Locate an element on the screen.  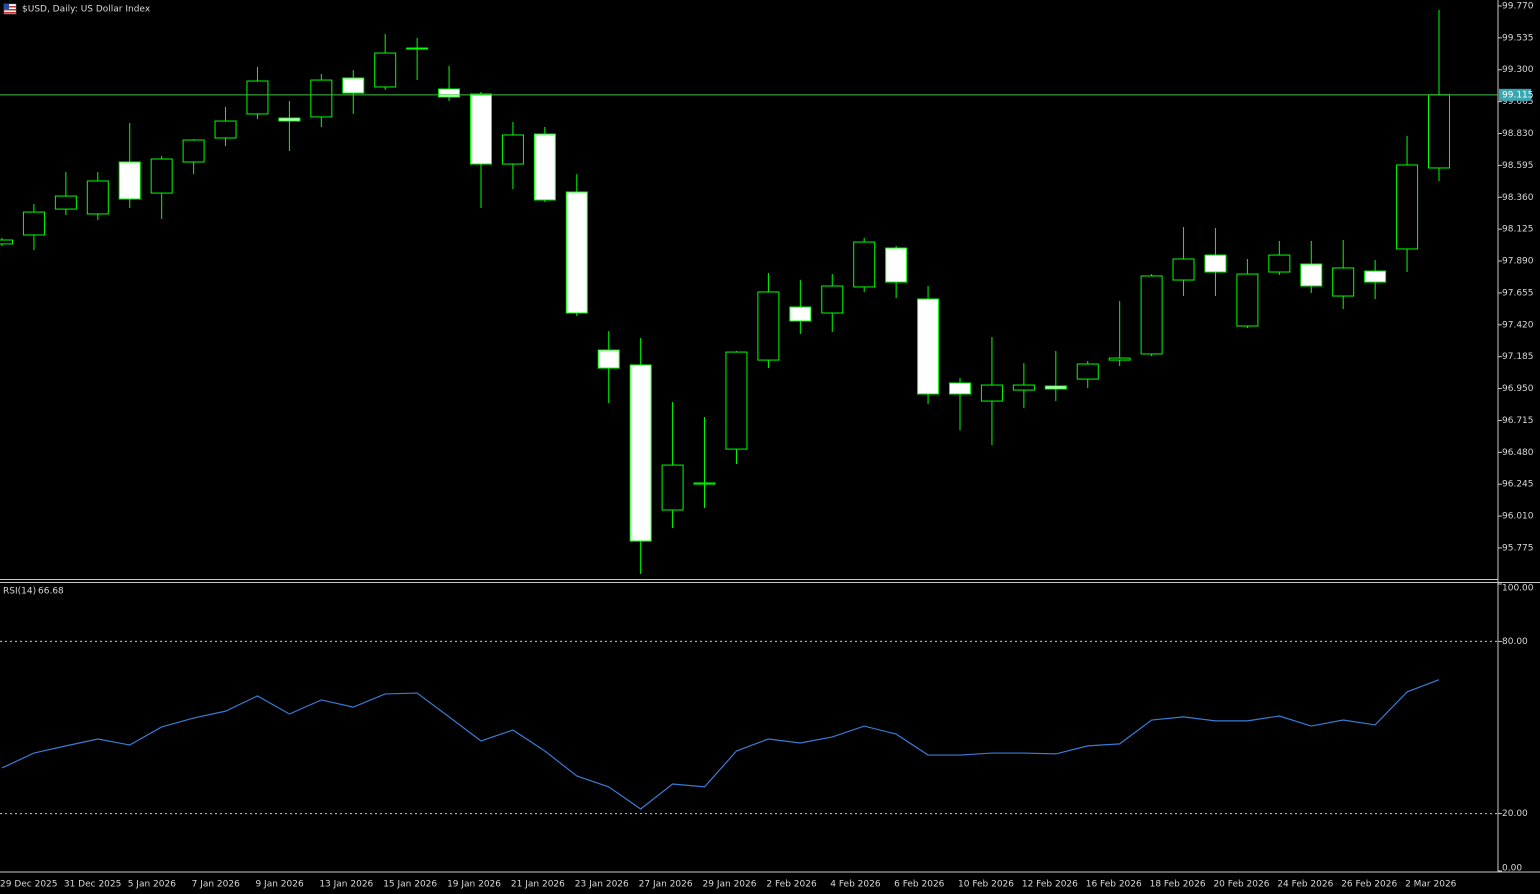
x-tick-label: 26 Feb 2026 is located at coordinates (1369, 885).